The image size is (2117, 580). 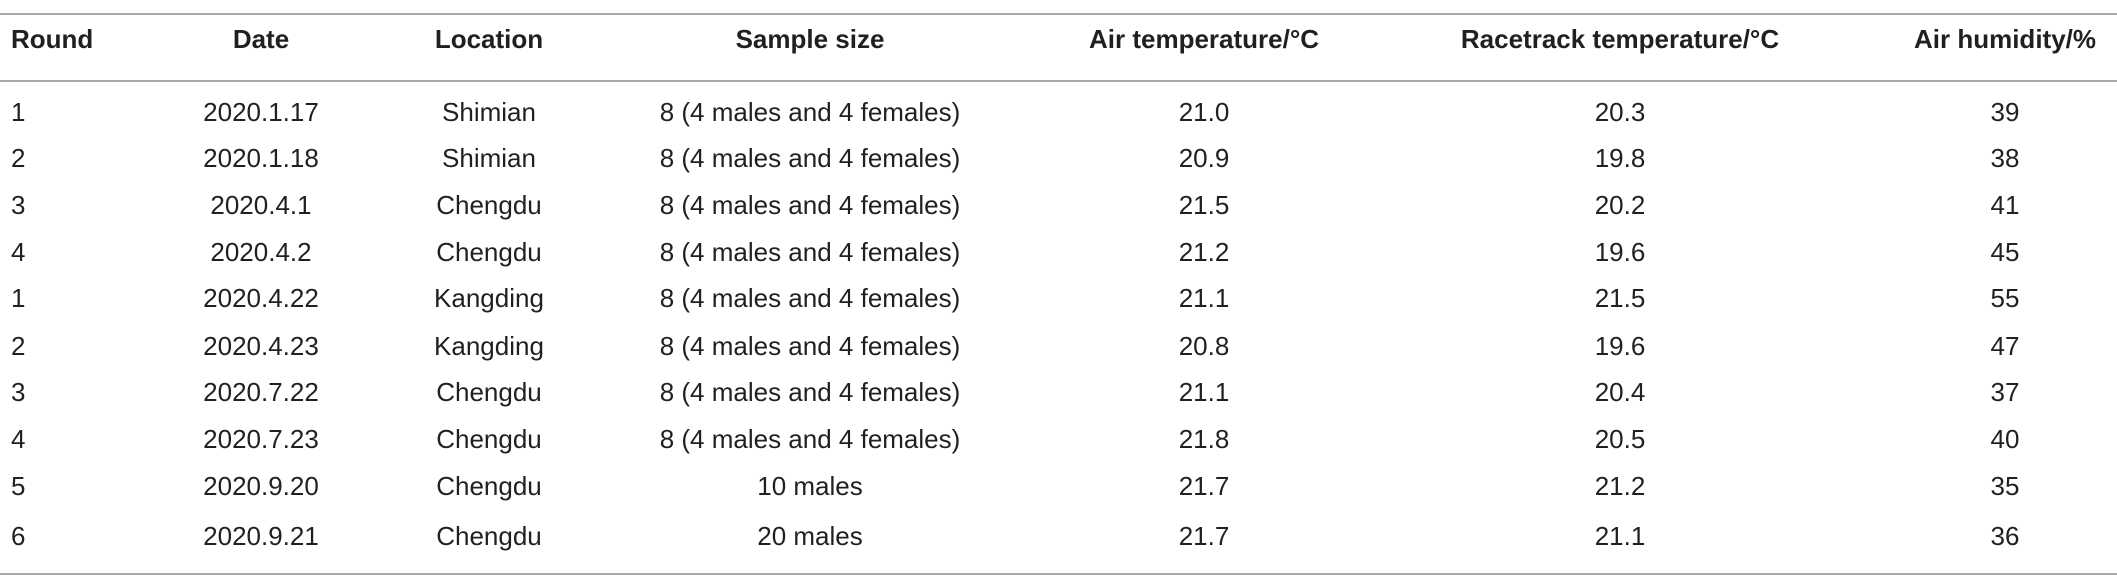 What do you see at coordinates (1204, 39) in the screenshot?
I see `header-cell: Air temperature/°C` at bounding box center [1204, 39].